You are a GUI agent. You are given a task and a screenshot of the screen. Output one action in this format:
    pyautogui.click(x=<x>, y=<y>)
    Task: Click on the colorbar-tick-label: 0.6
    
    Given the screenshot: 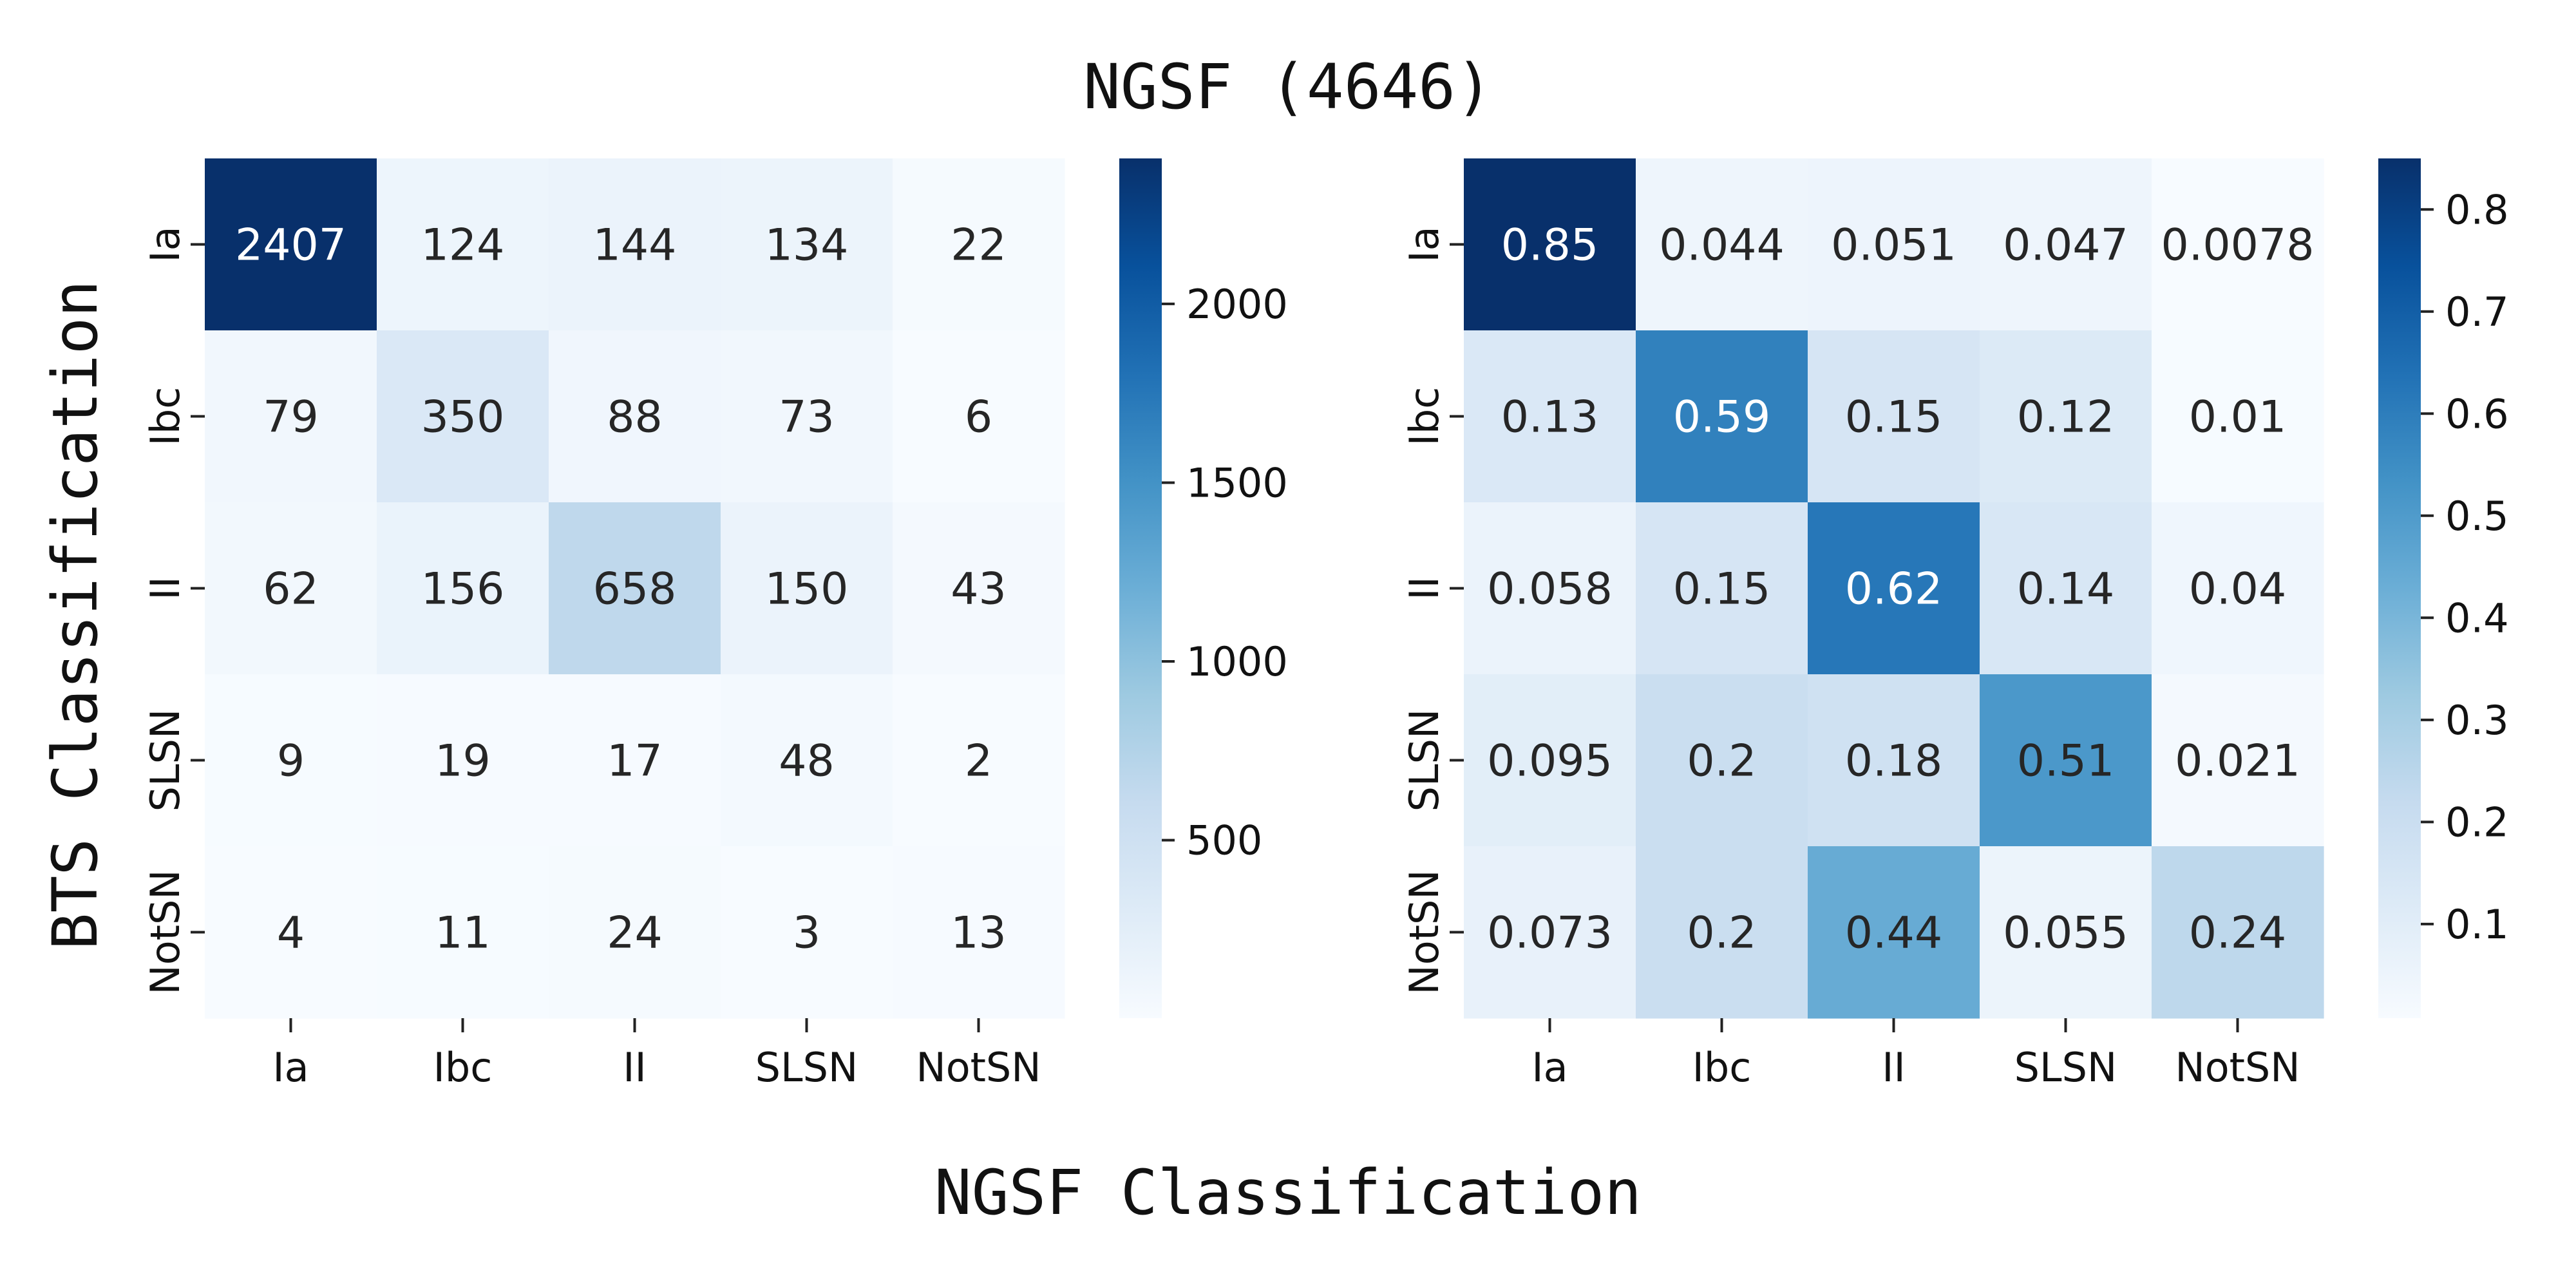 What is the action you would take?
    pyautogui.click(x=2477, y=414)
    